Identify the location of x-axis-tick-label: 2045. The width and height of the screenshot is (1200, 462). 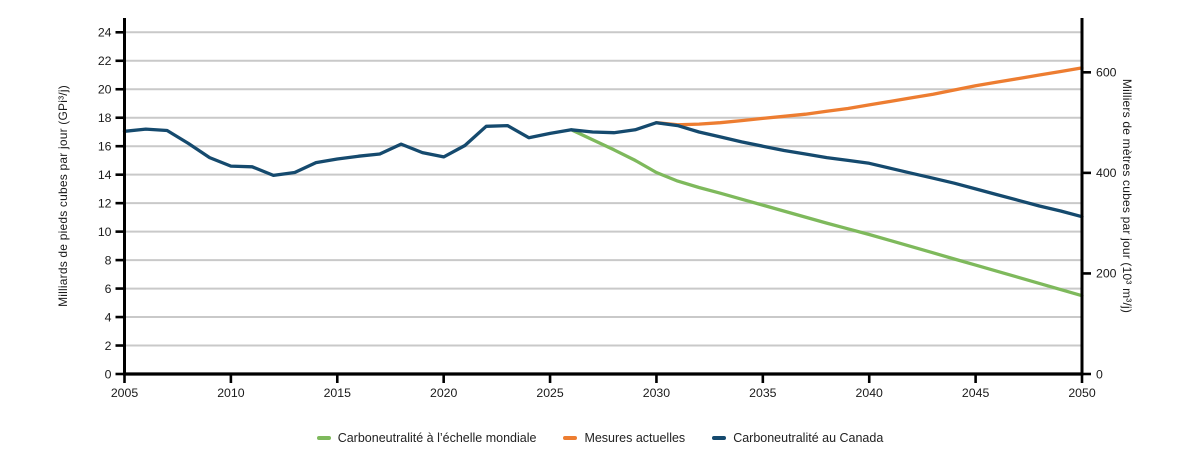
(976, 393).